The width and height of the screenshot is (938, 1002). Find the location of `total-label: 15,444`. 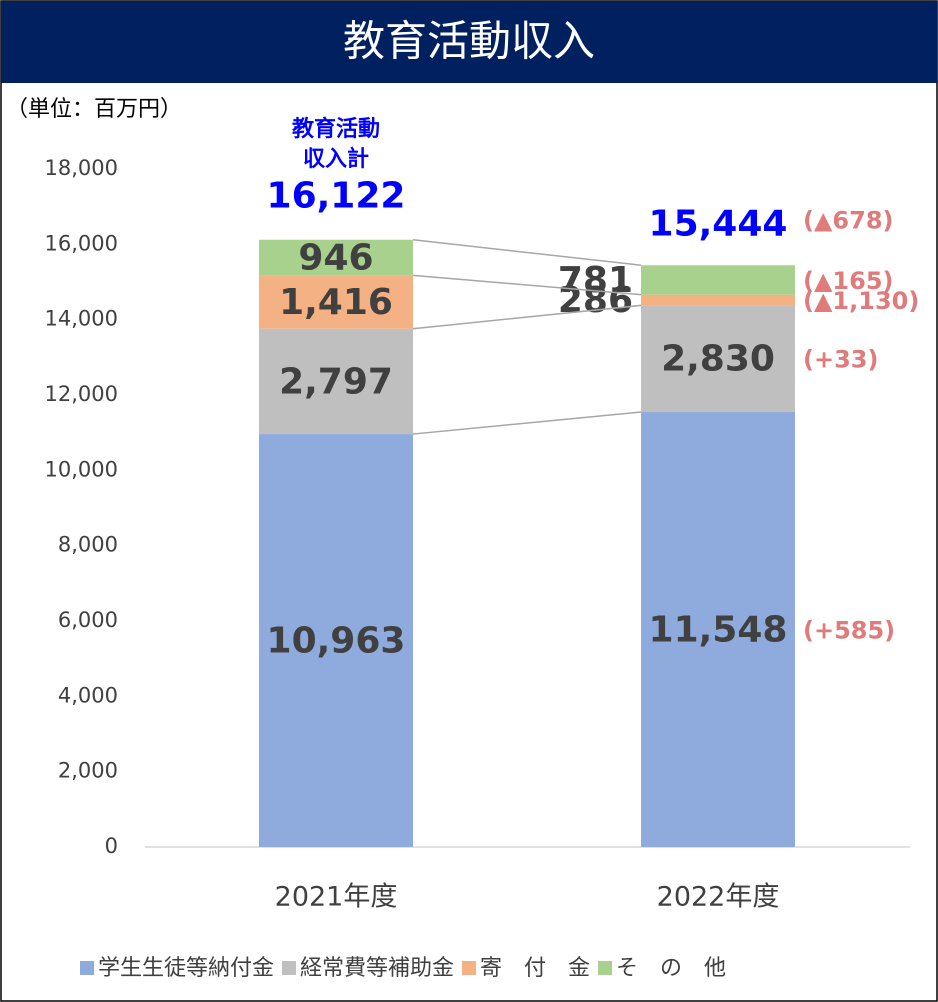

total-label: 15,444 is located at coordinates (718, 223).